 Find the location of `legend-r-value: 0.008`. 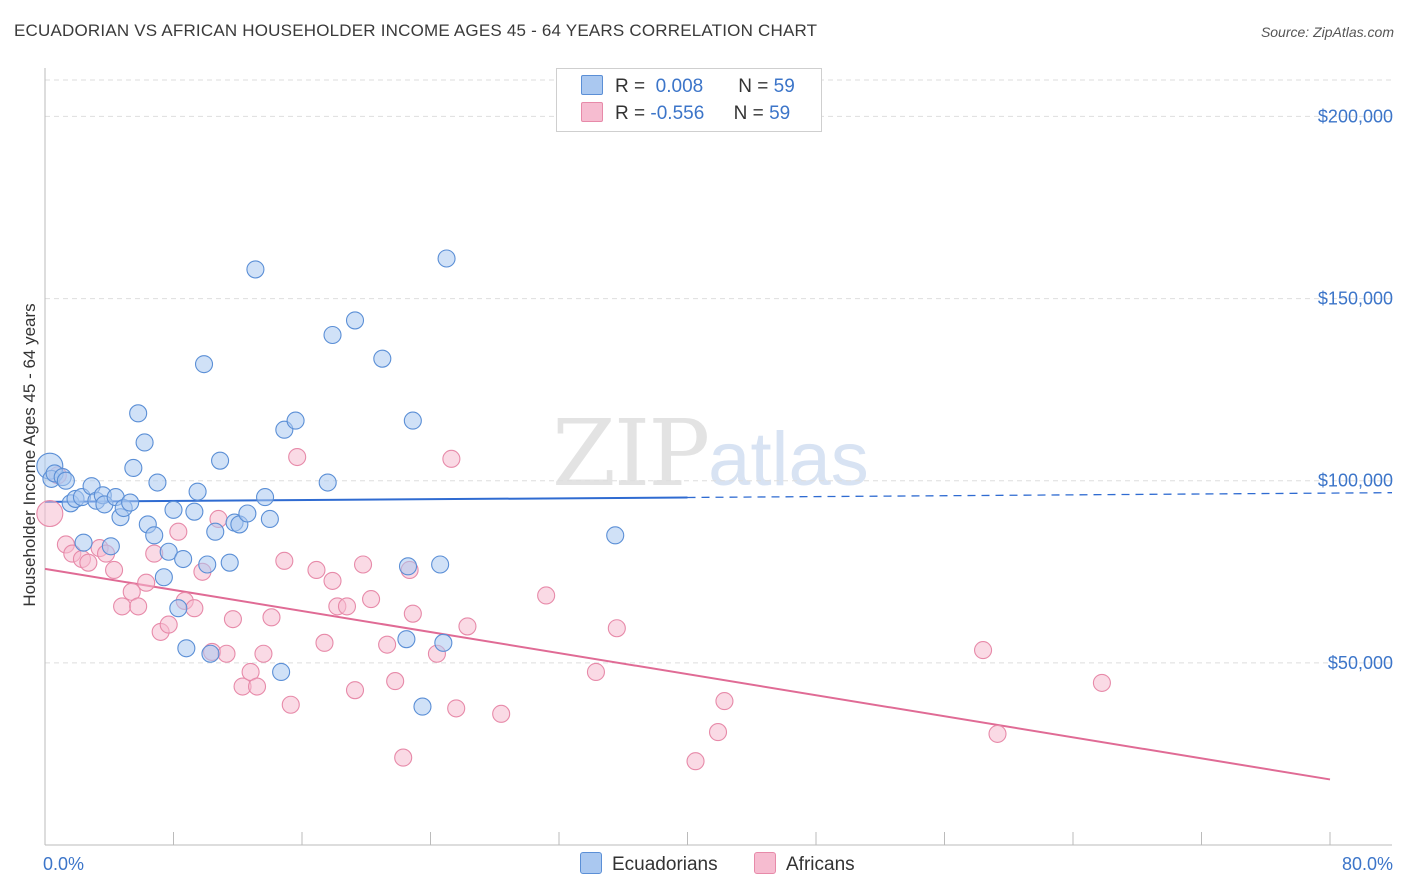

legend-r-value: 0.008 is located at coordinates (679, 86).